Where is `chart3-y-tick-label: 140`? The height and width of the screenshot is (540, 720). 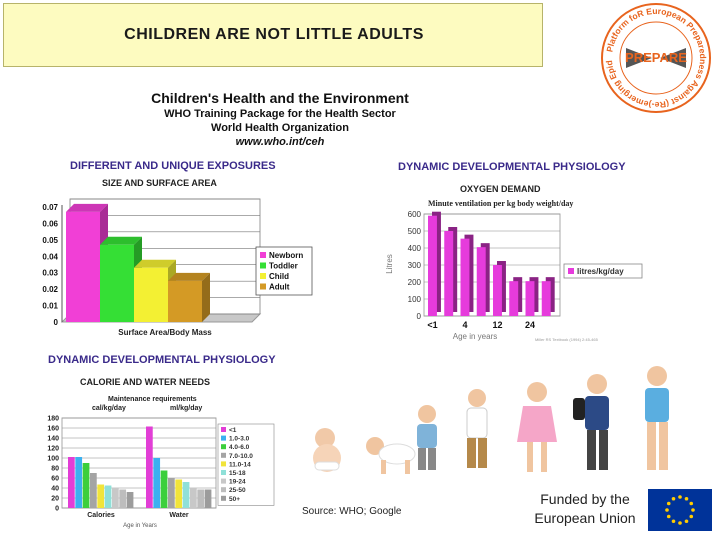
chart3-y-tick-label: 140 is located at coordinates (53, 439).